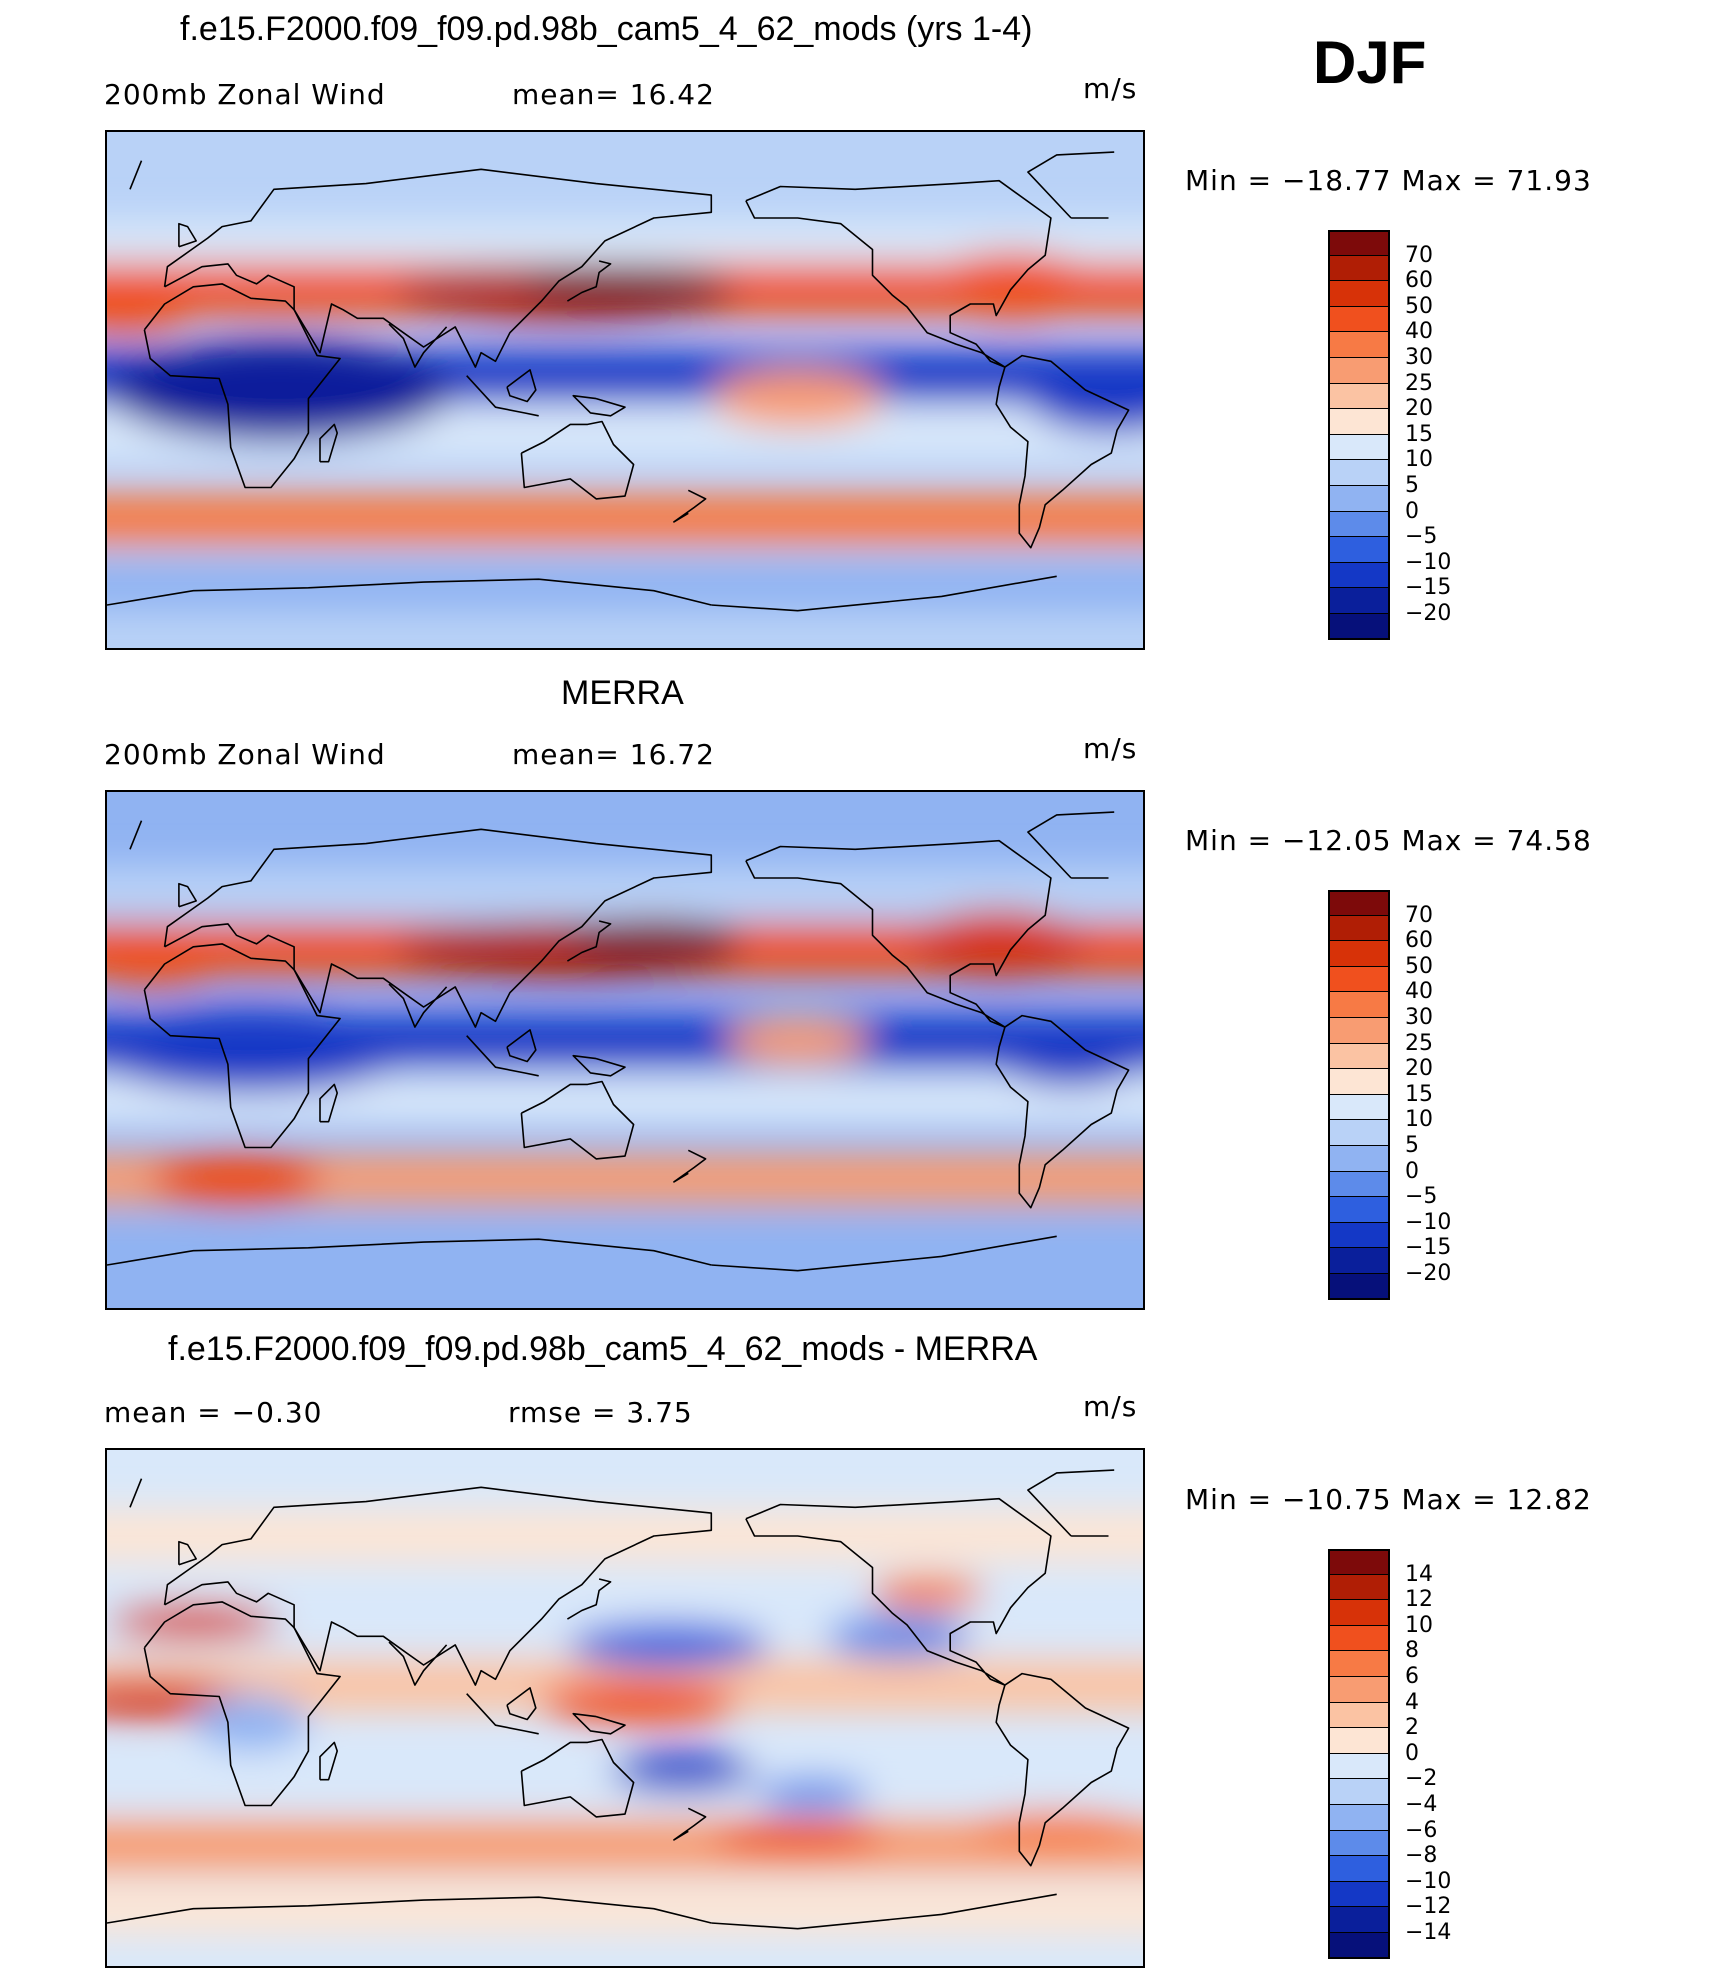 The width and height of the screenshot is (1710, 1974). Describe the element at coordinates (622, 693) in the screenshot. I see `panel2-title: MERRA` at that location.